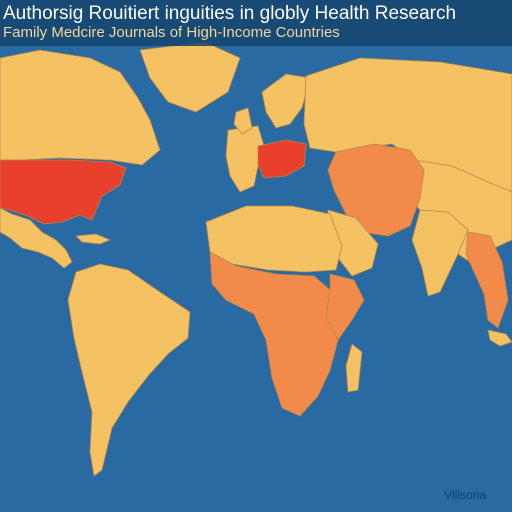 The image size is (512, 512). I want to click on region-sub-saharan-africa, so click(274, 334).